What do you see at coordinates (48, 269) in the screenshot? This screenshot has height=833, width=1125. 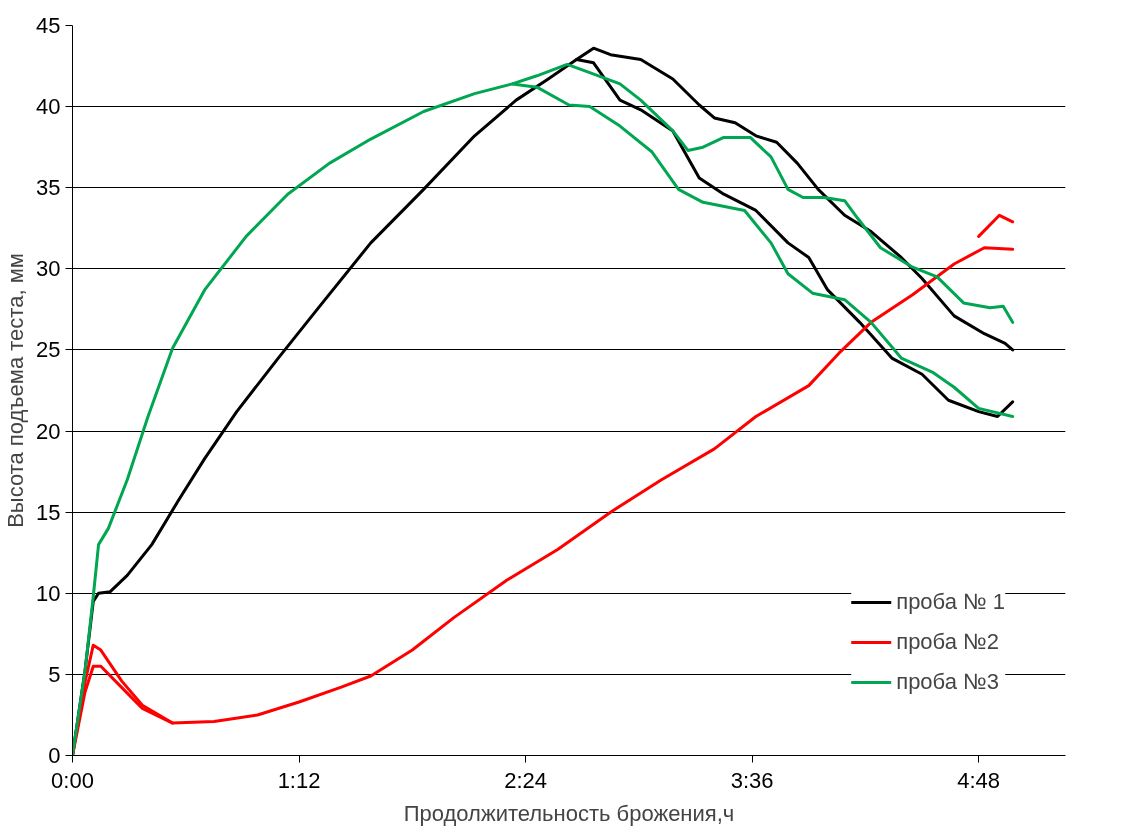 I see `y-tick-label: 30` at bounding box center [48, 269].